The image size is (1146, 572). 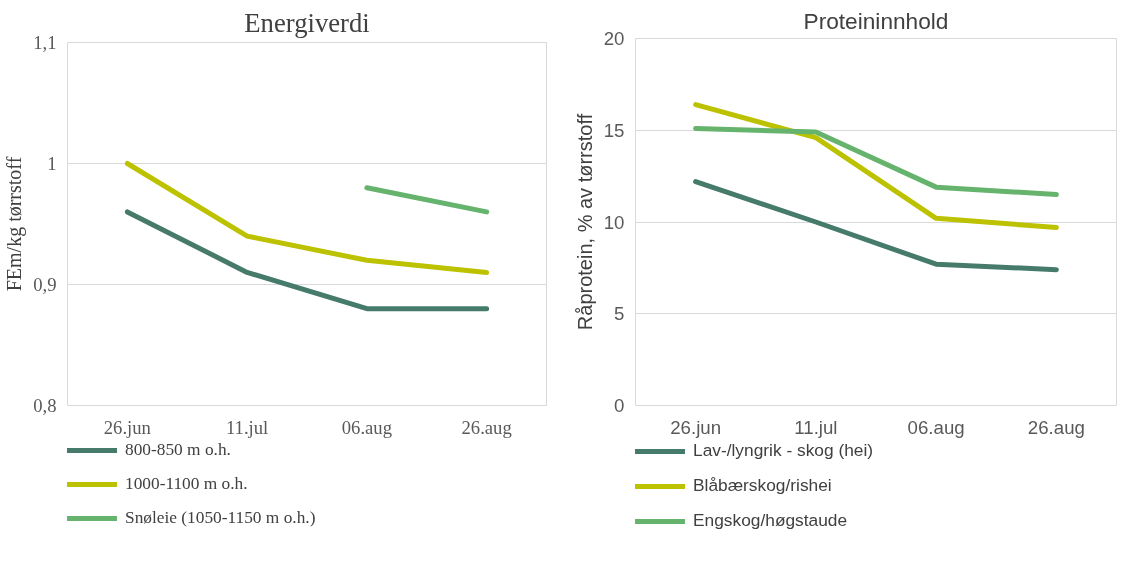 What do you see at coordinates (762, 485) in the screenshot?
I see `legend-label: Blåbærskog/rishei` at bounding box center [762, 485].